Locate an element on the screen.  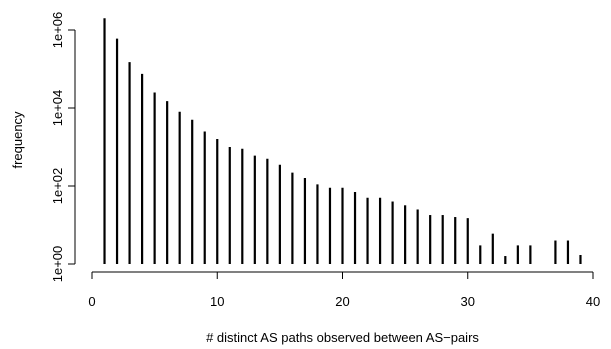
y-axis-title: frequency is located at coordinates (17, 140).